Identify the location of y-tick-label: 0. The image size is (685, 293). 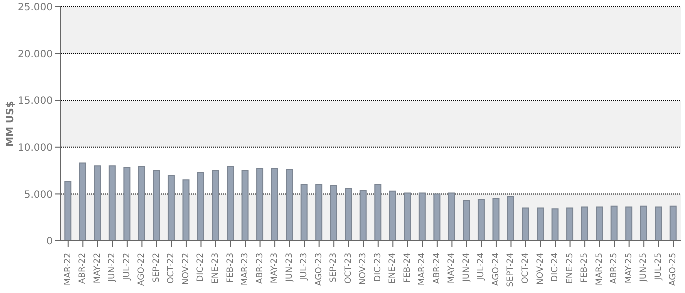
(49, 242).